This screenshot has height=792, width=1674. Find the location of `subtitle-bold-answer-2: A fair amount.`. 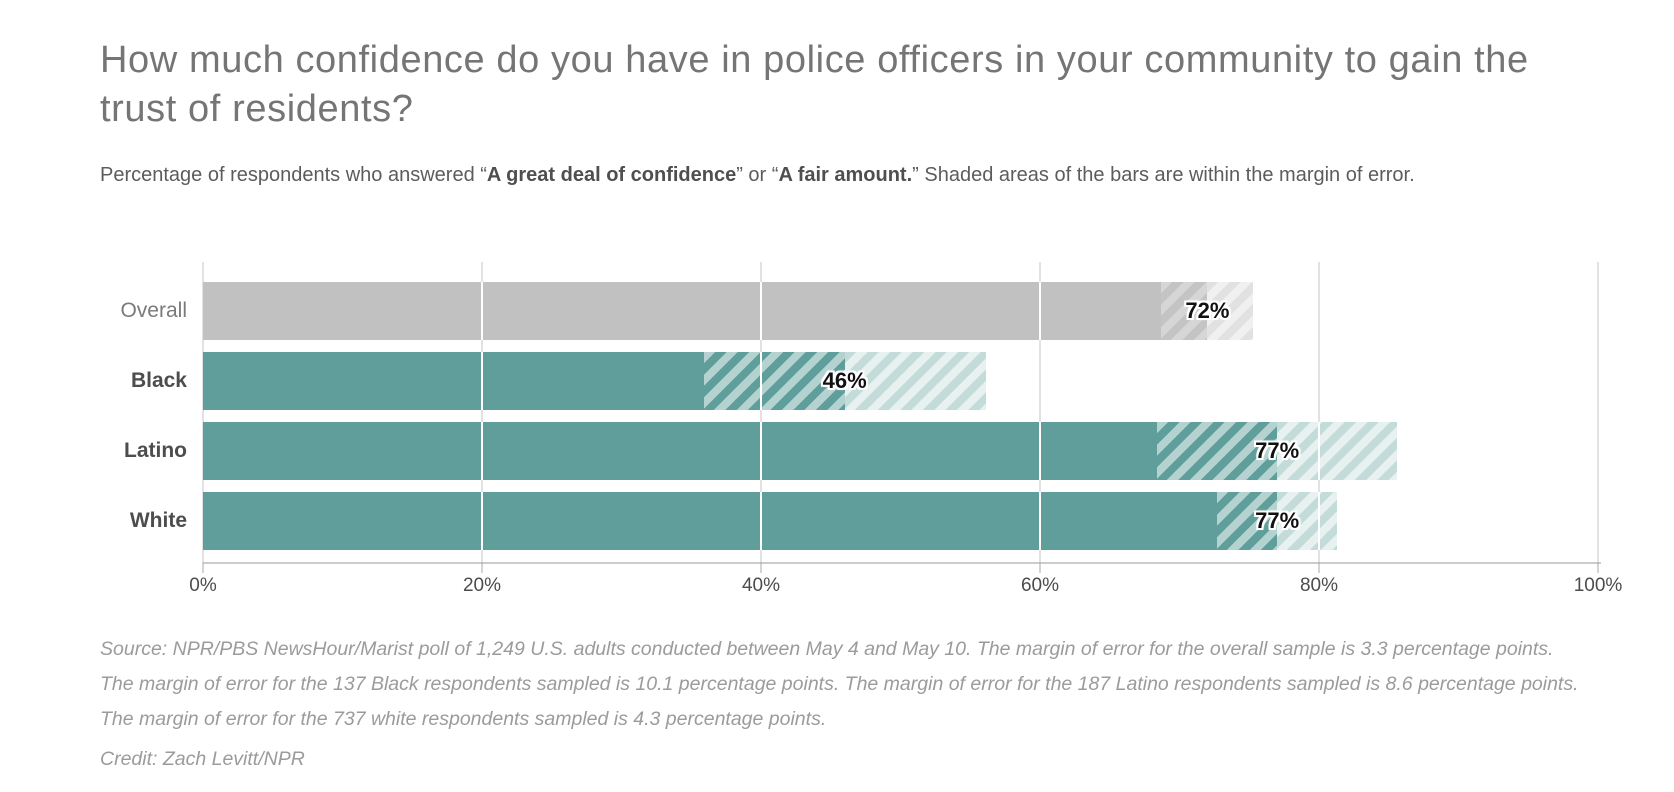

subtitle-bold-answer-2: A fair amount. is located at coordinates (845, 175).